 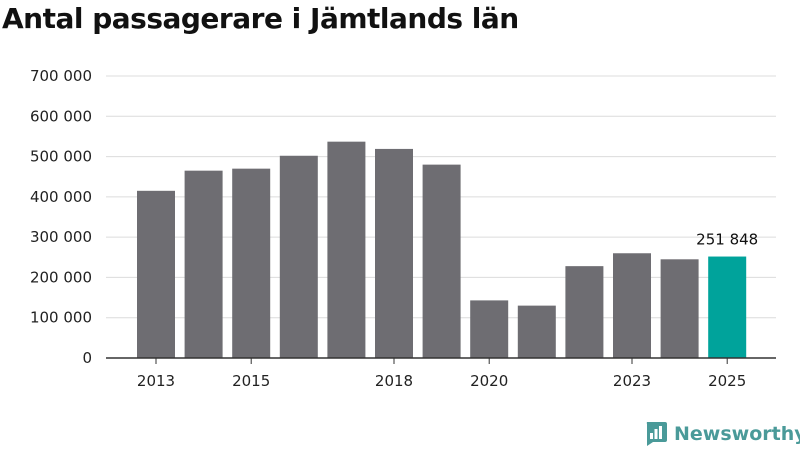 I want to click on bar-2020, so click(x=489, y=329).